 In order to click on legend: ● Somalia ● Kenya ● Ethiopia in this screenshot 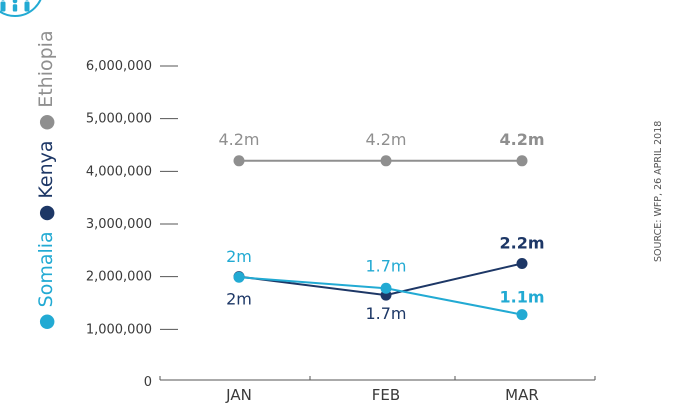, I will do `click(46, 180)`.